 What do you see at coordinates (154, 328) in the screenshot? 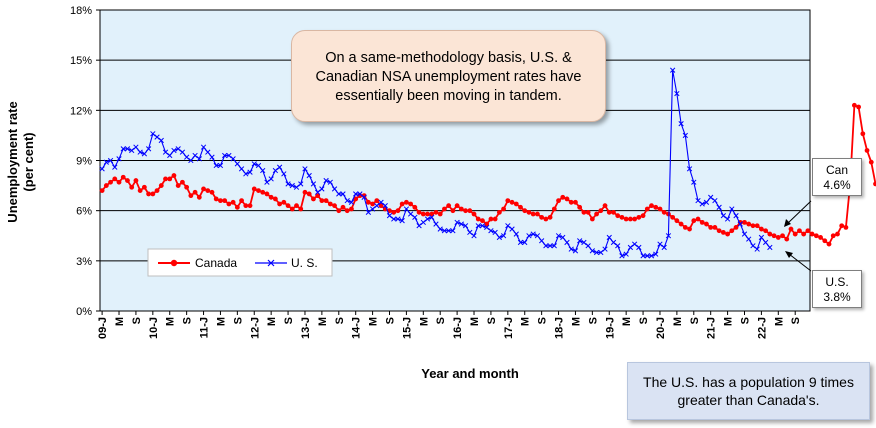
I see `x-tick-label: 10-J` at bounding box center [154, 328].